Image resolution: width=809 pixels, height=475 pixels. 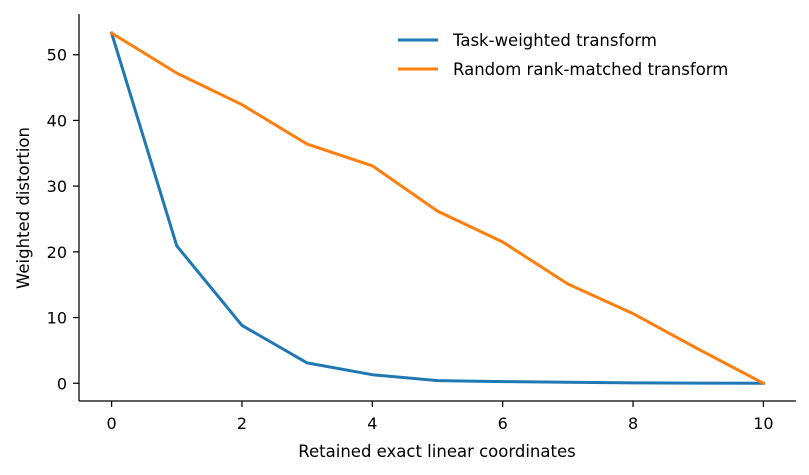 What do you see at coordinates (57, 186) in the screenshot?
I see `y-tick-label: 30` at bounding box center [57, 186].